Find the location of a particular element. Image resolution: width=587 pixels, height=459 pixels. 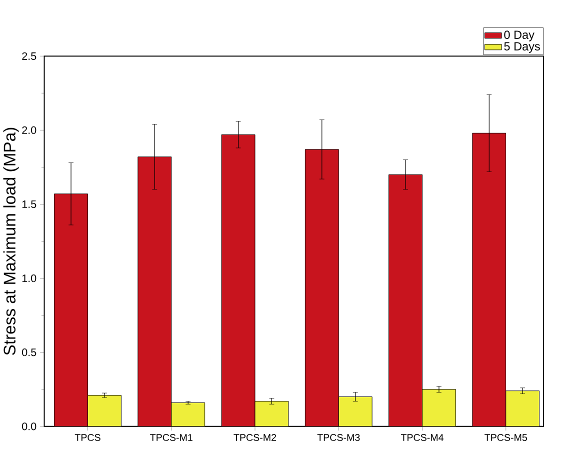

y-tick-label: 1.0 is located at coordinates (29, 278).